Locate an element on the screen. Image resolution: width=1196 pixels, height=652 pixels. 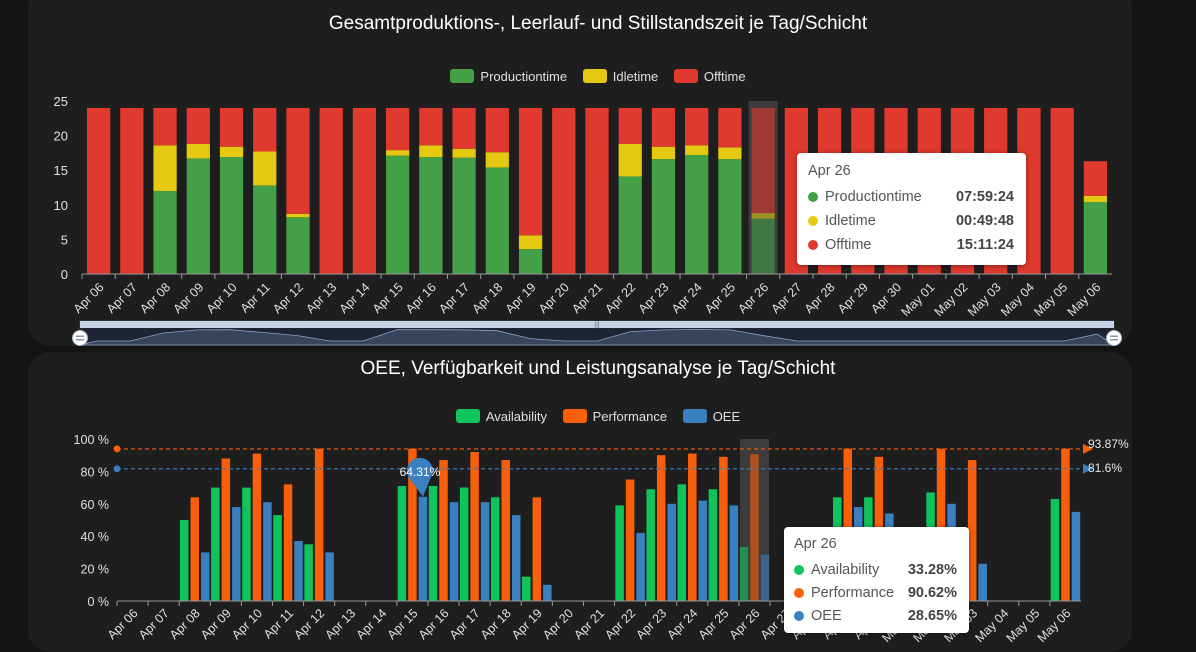
legend-item-performance: Performance is located at coordinates (614, 416).